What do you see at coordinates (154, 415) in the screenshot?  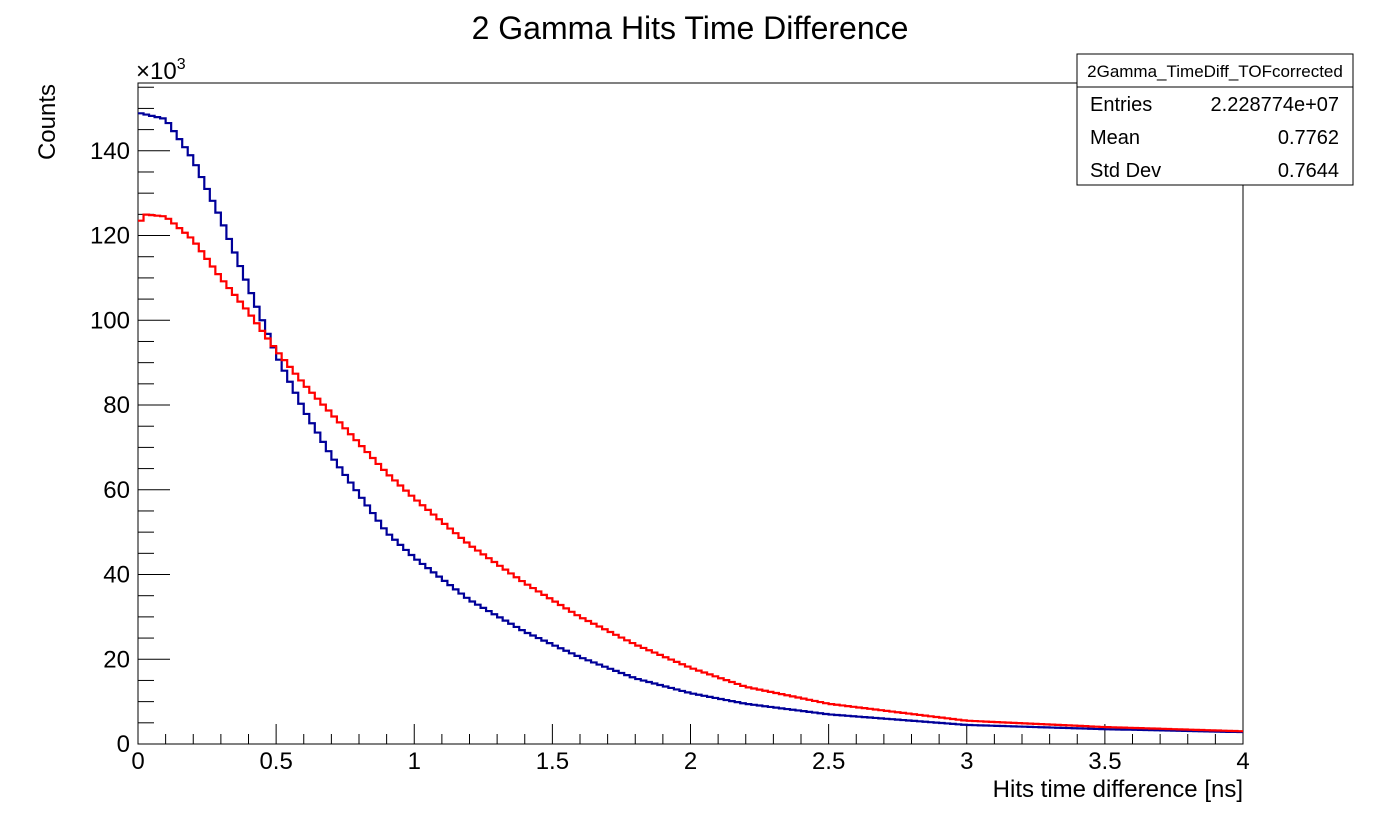 I see `y-axis-ticks` at bounding box center [154, 415].